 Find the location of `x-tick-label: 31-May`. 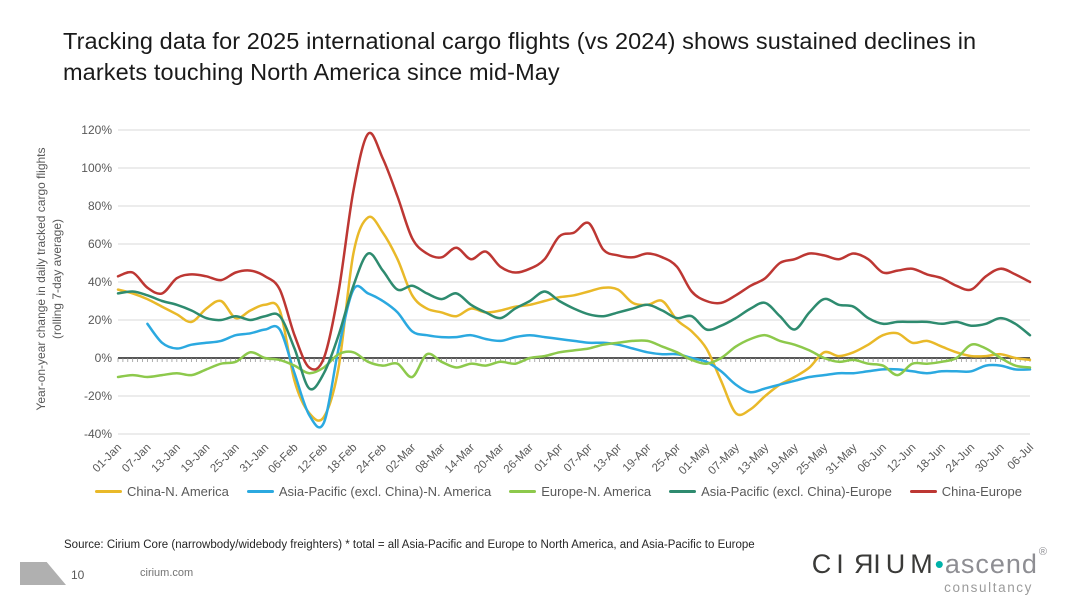

x-tick-label: 31-May is located at coordinates (842, 459).